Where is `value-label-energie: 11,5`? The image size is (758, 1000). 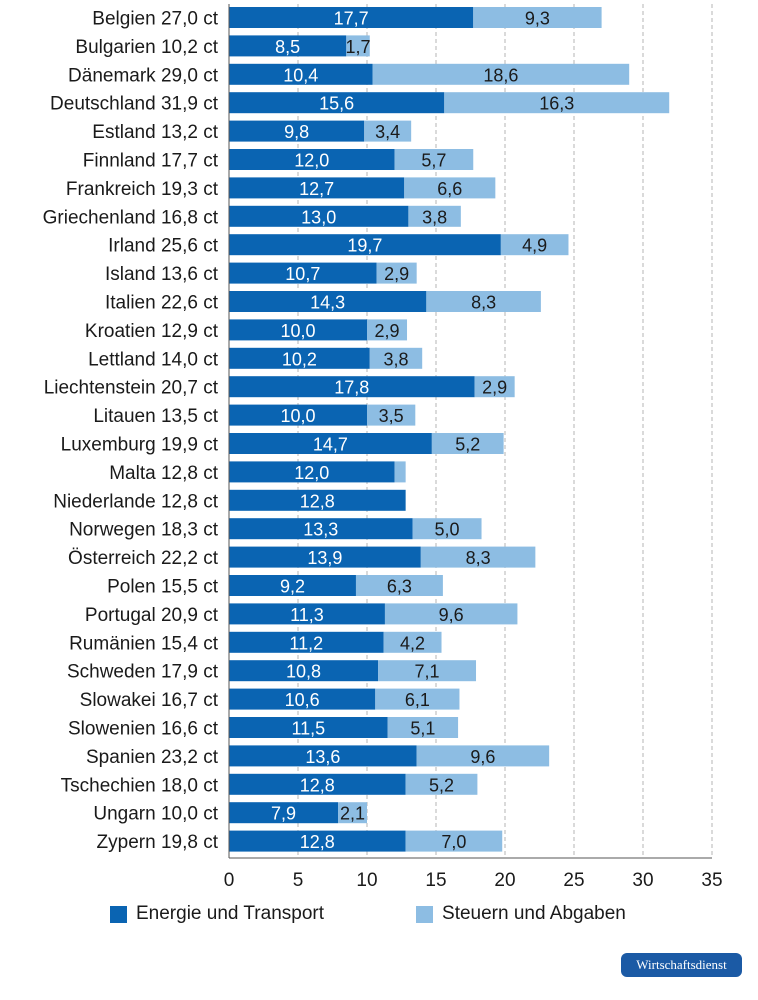
value-label-energie: 11,5 is located at coordinates (308, 729).